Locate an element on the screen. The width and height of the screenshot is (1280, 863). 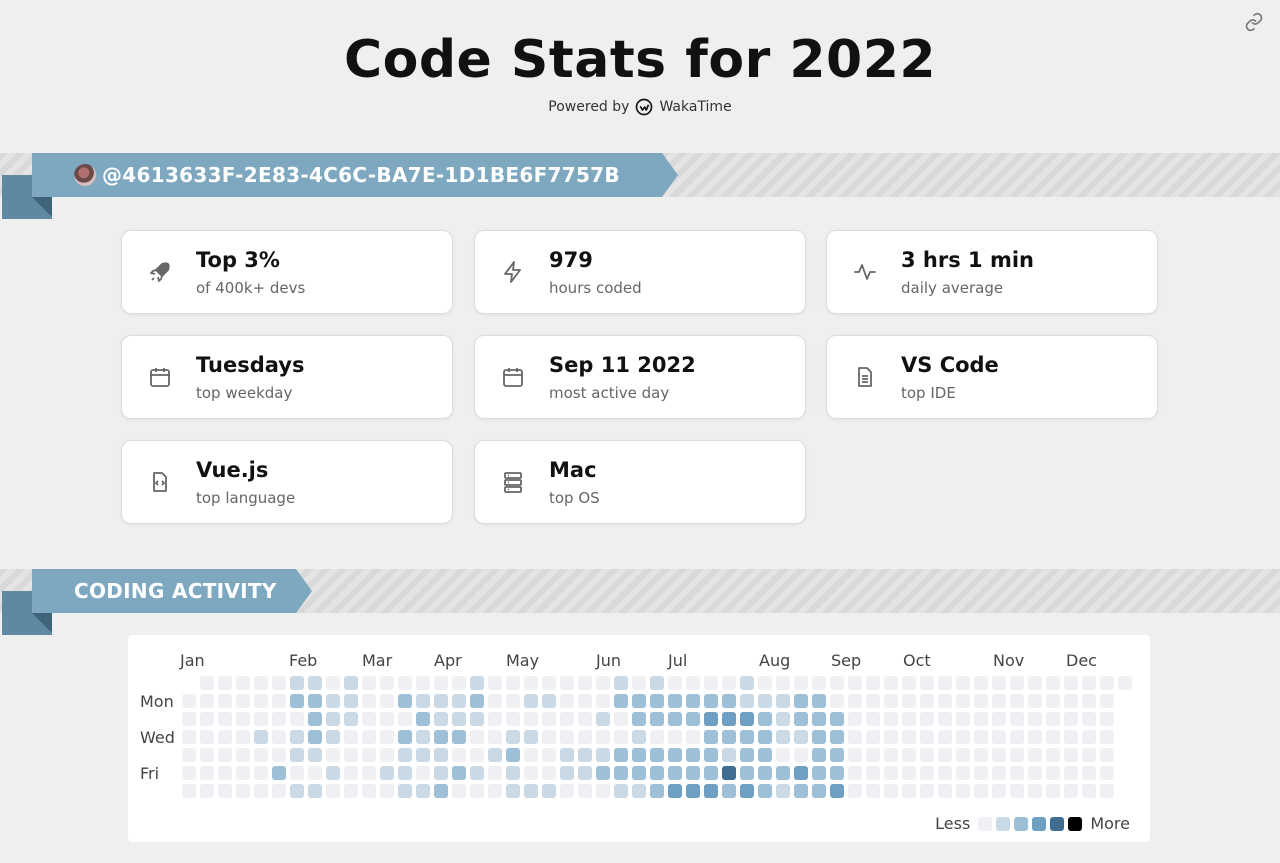
wakatime-logo-icon is located at coordinates (644, 107).